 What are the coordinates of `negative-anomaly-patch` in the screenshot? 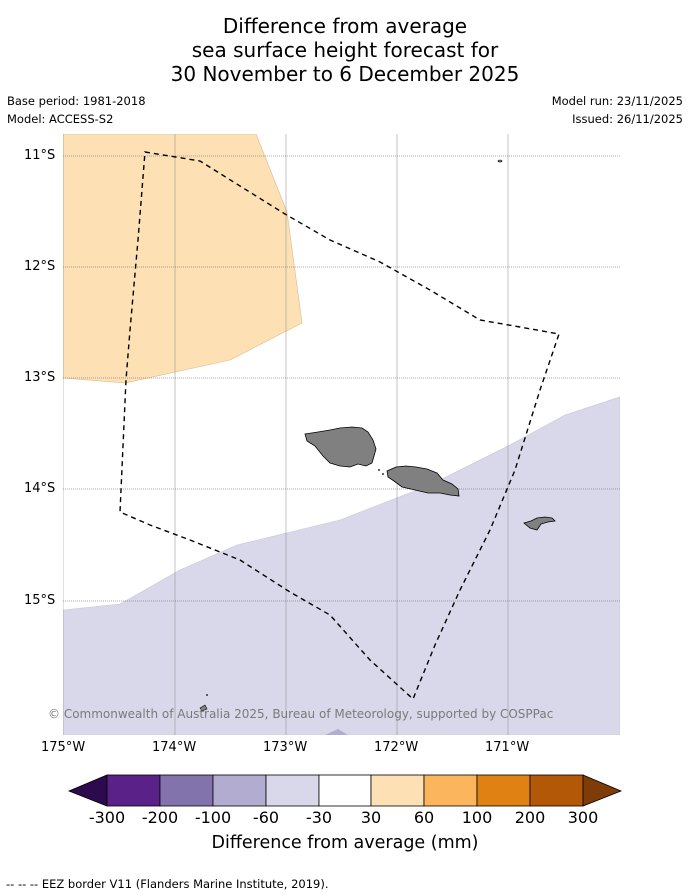 It's located at (336, 732).